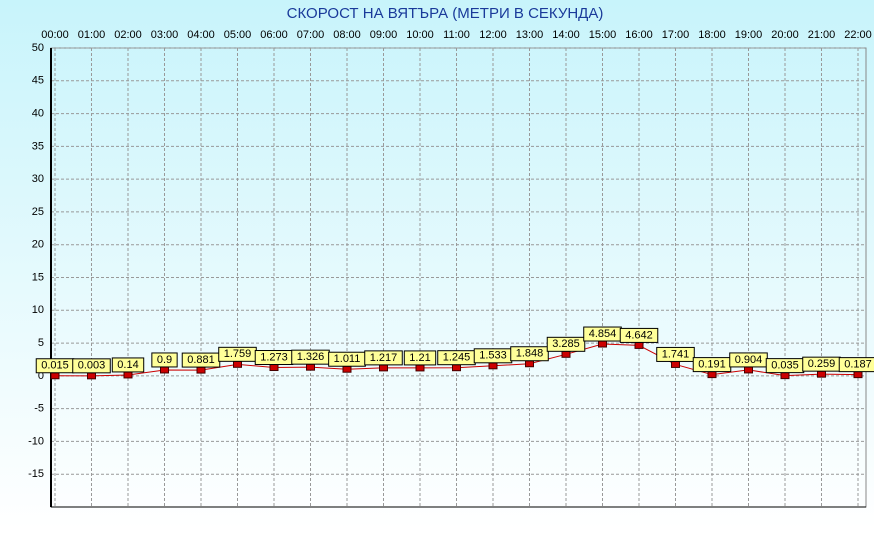  Describe the element at coordinates (38, 146) in the screenshot. I see `y-tick-label: 35` at that location.